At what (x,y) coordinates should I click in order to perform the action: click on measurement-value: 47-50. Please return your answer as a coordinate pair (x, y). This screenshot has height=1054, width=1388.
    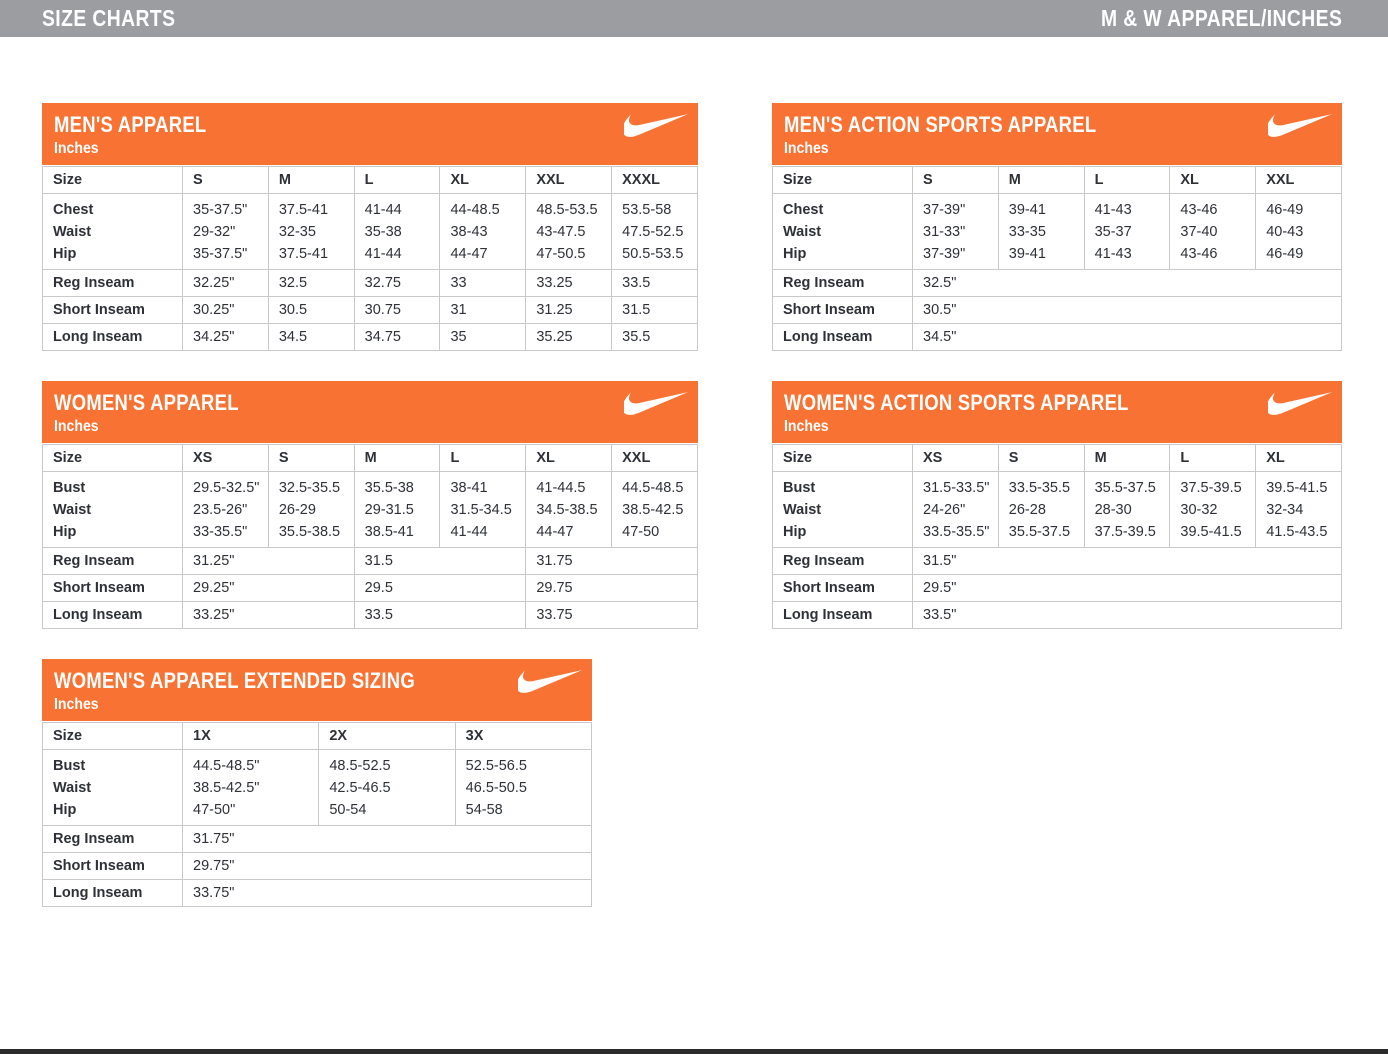
    Looking at the image, I should click on (641, 531).